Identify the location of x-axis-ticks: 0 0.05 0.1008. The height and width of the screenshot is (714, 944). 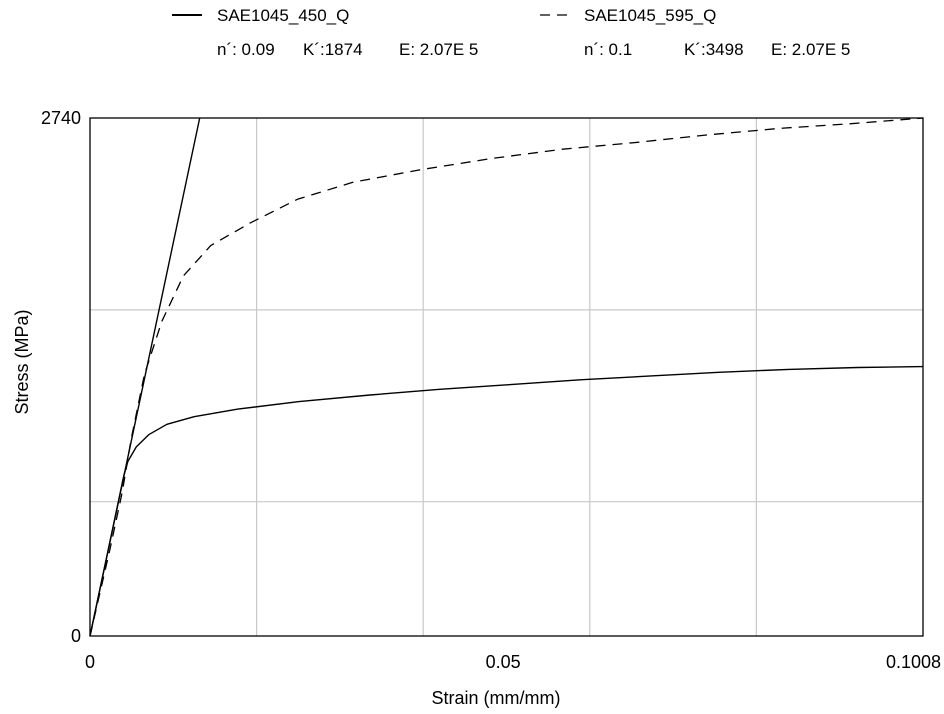
(513, 662).